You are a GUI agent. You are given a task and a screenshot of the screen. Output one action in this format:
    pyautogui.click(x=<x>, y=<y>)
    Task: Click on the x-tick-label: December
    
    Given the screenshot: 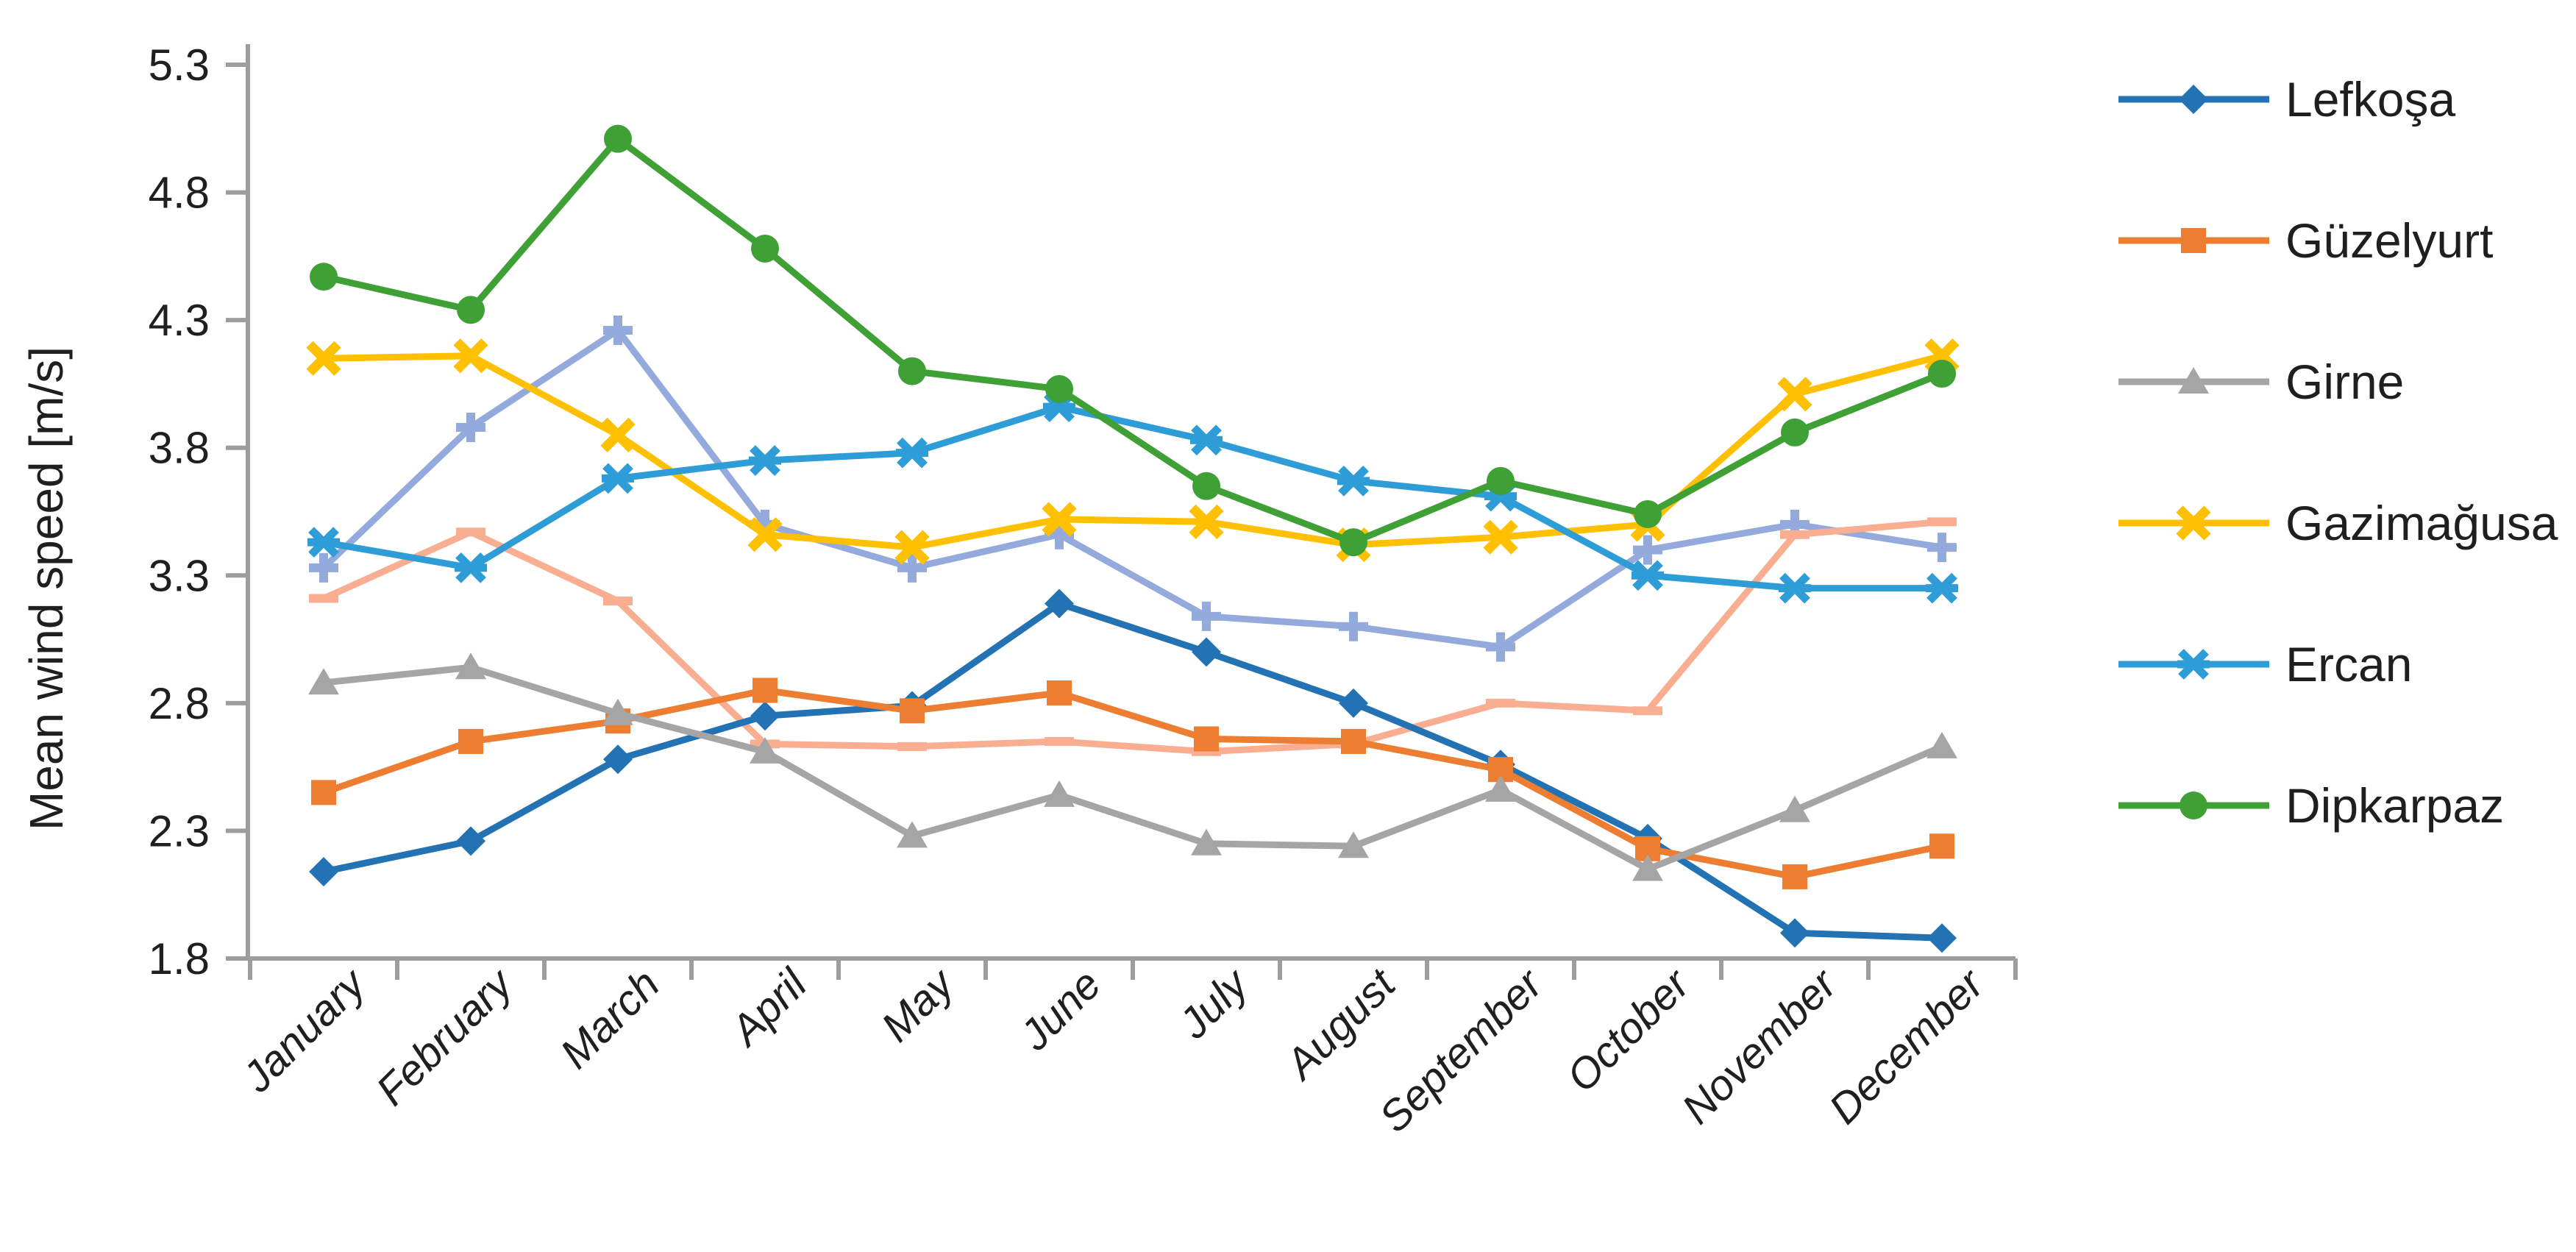 What is the action you would take?
    pyautogui.click(x=1907, y=1045)
    